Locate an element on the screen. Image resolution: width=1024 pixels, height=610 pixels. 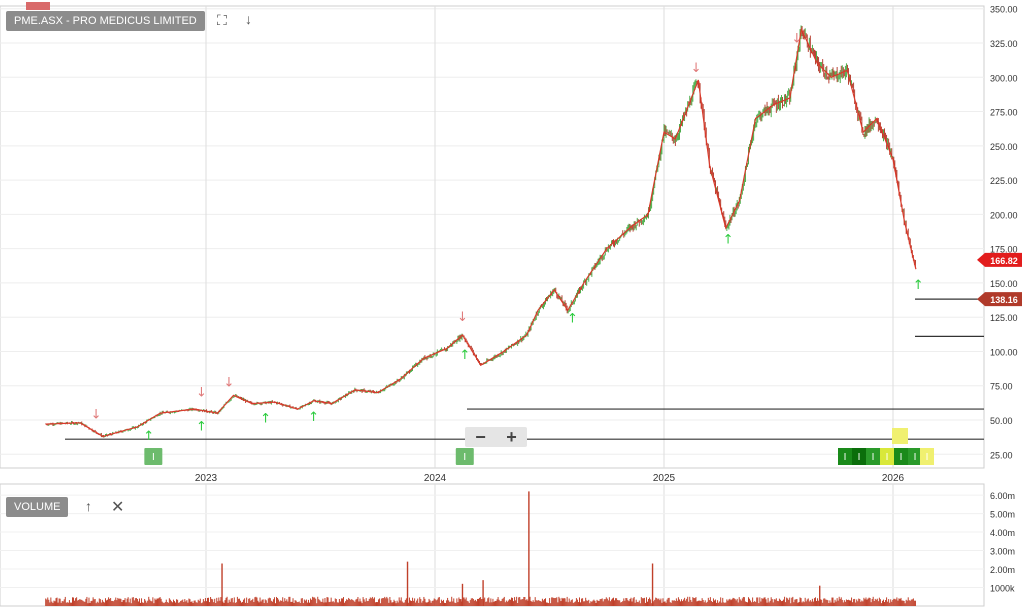
last-price-tag is located at coordinates (999, 259).